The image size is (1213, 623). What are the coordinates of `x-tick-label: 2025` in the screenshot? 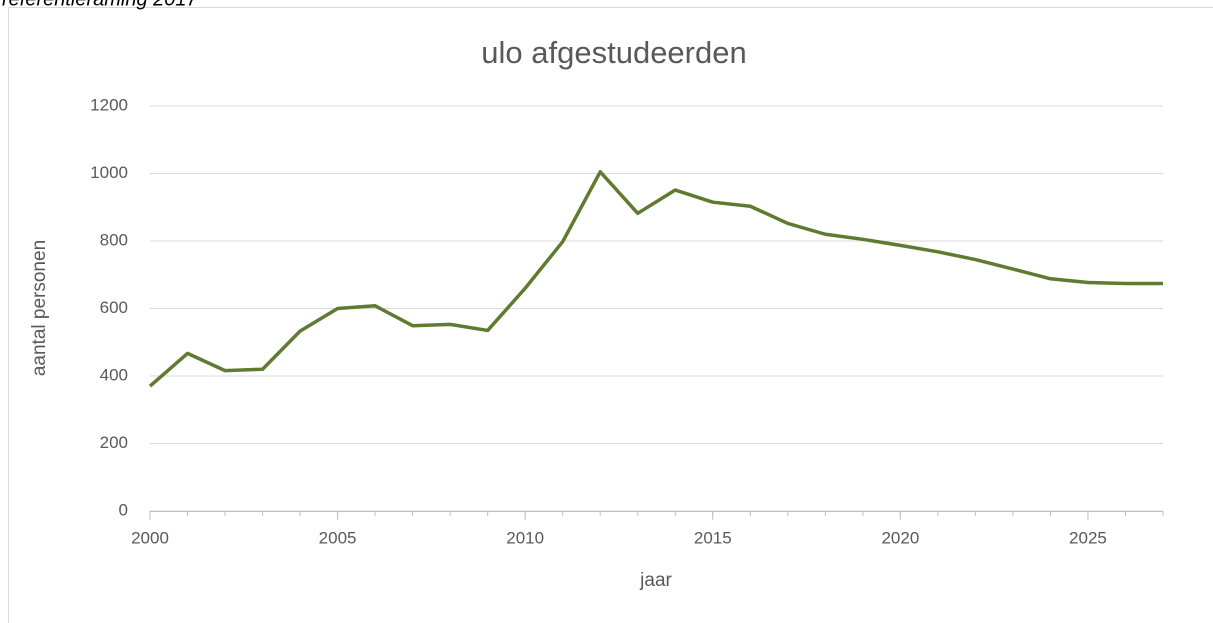 It's located at (1088, 537).